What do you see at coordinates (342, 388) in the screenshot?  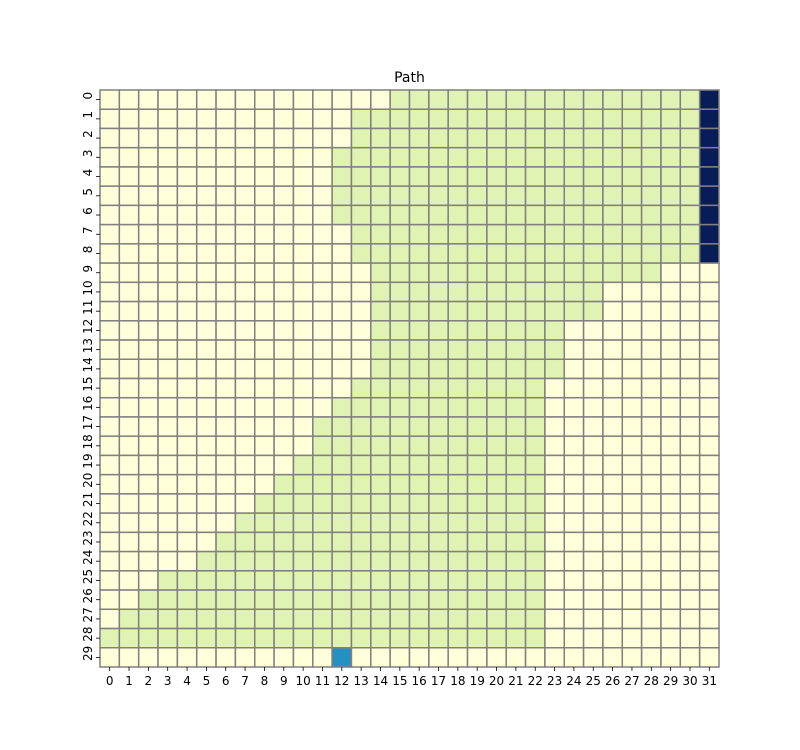 I see `heatmap-cell-r15-c12` at bounding box center [342, 388].